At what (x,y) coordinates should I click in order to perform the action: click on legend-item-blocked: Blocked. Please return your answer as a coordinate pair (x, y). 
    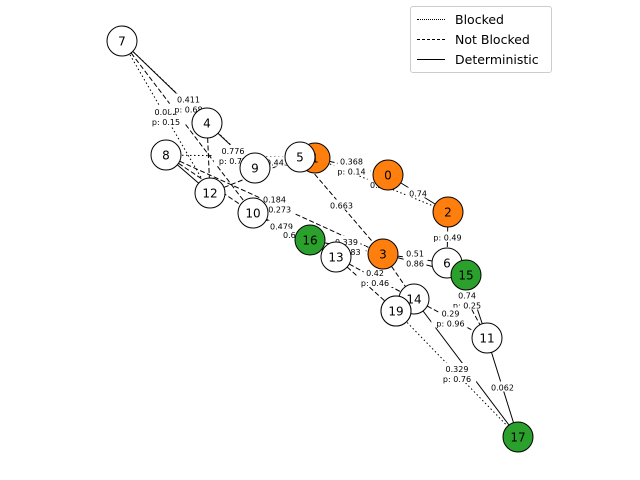
    Looking at the image, I should click on (481, 20).